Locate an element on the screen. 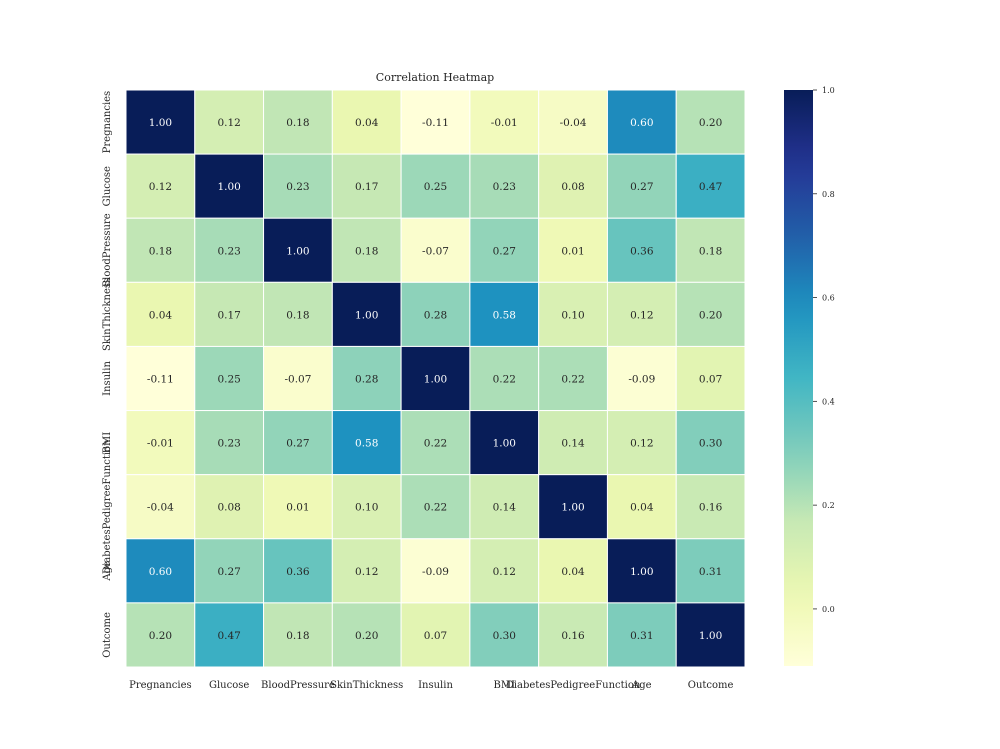  heatmap-cell-skinthickness-glucose is located at coordinates (229, 314).